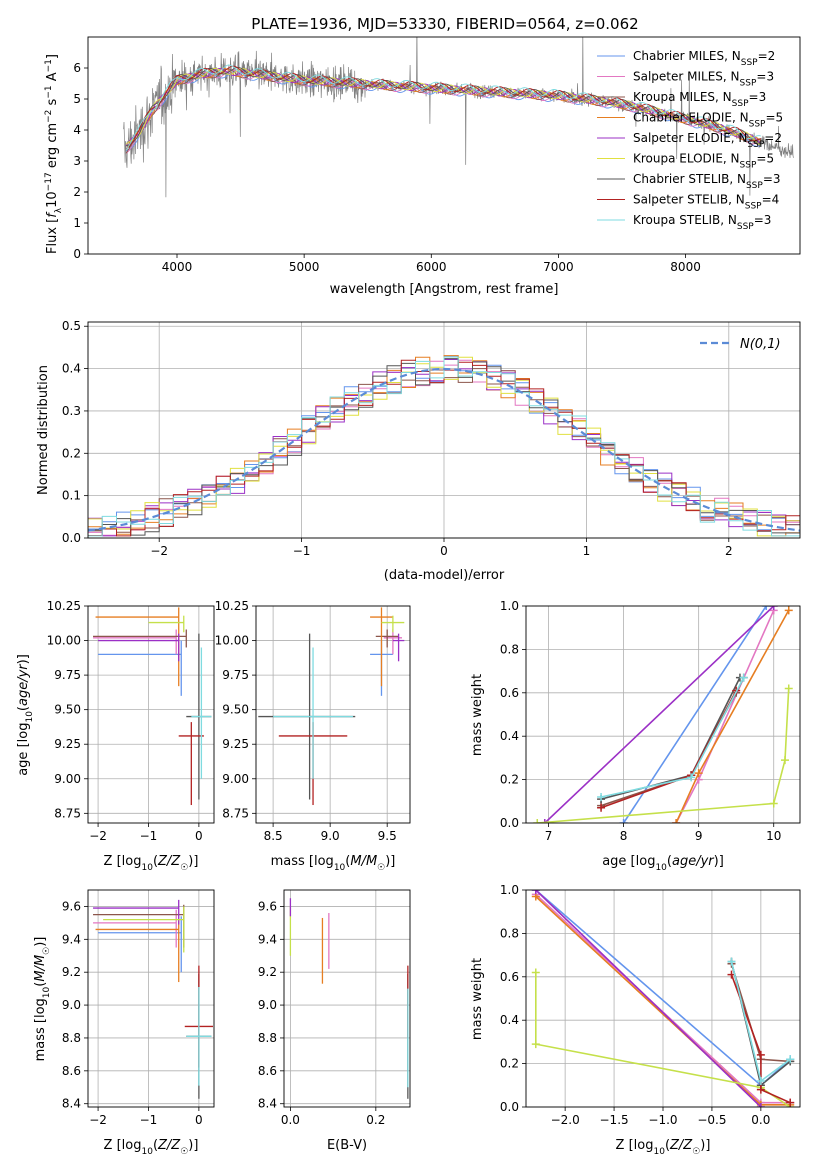 This screenshot has width=819, height=1170. I want to click on legend-label: Salpeter STELIB, NSSP=4, so click(706, 202).